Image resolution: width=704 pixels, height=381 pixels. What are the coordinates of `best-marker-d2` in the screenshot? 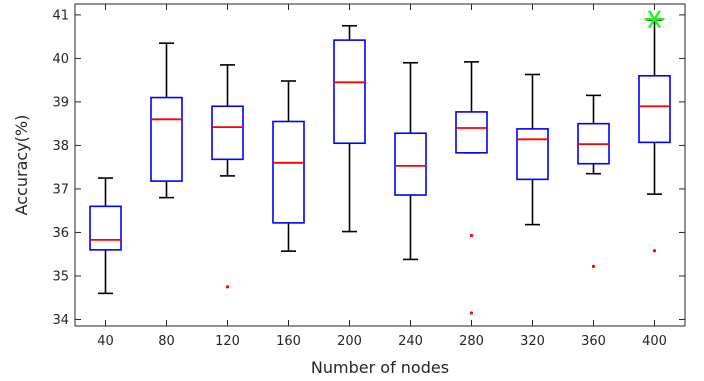 It's located at (654, 19).